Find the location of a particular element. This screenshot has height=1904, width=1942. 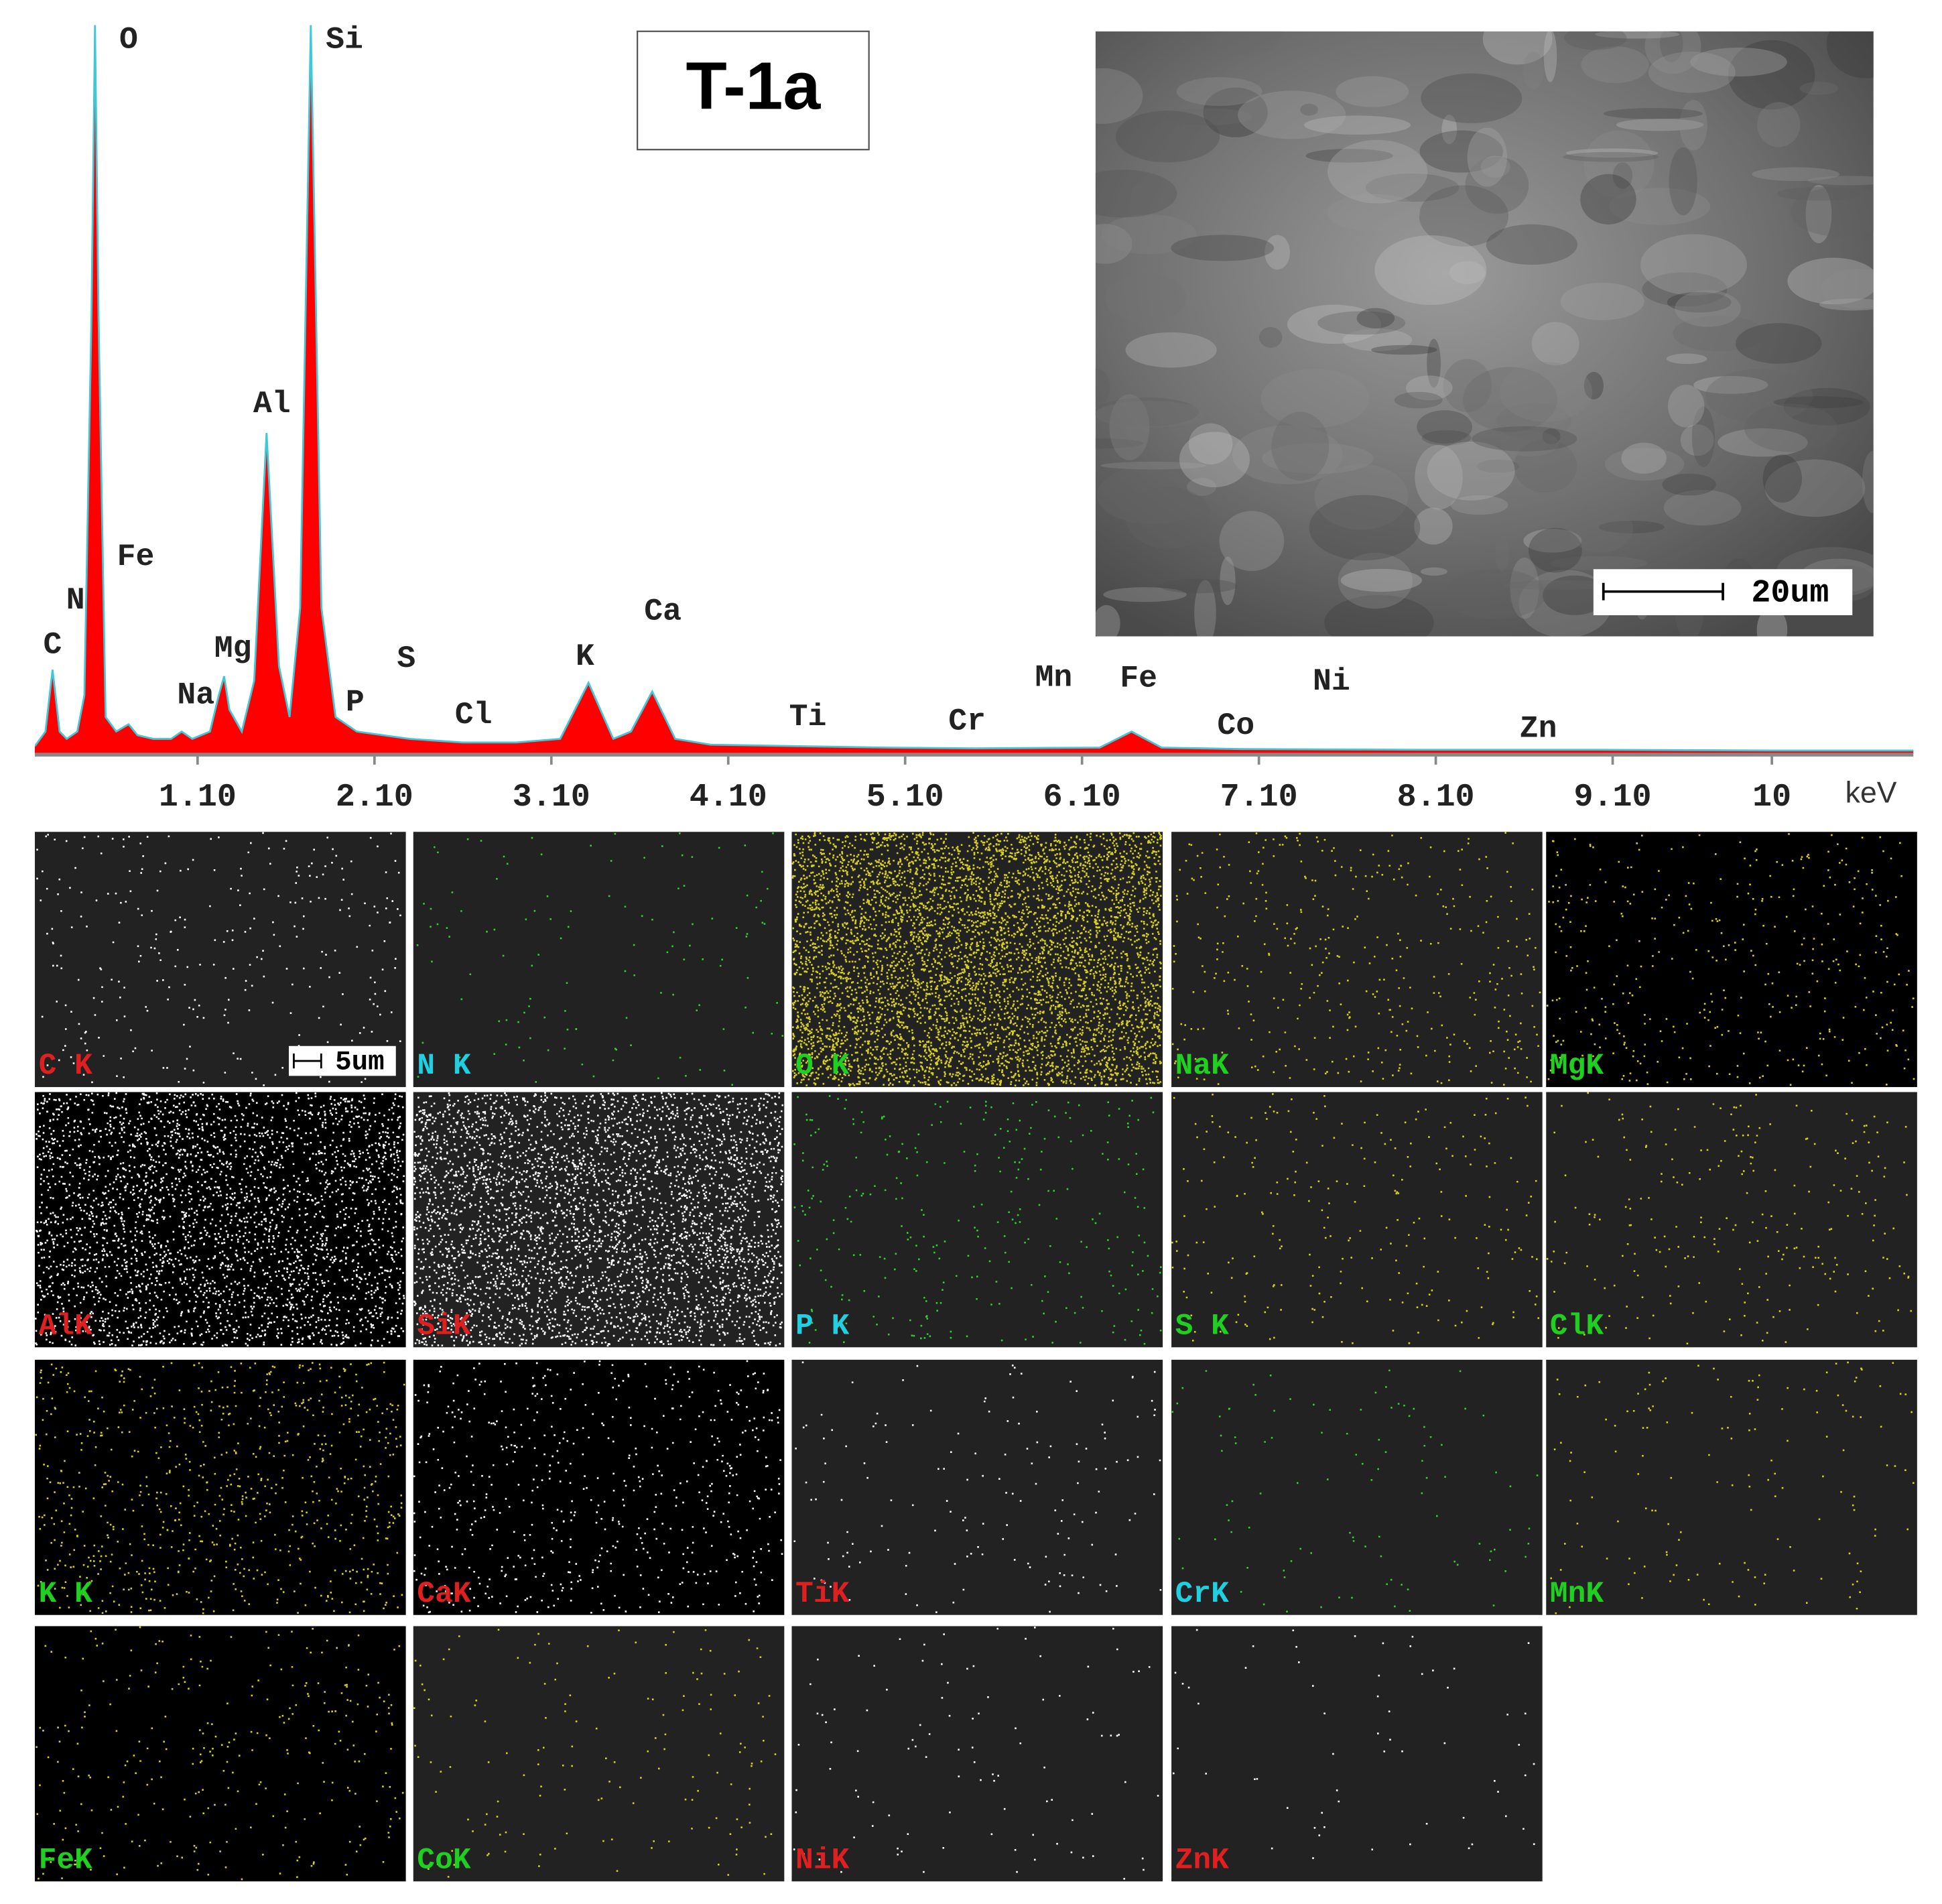

map-label: AlK is located at coordinates (66, 1327).